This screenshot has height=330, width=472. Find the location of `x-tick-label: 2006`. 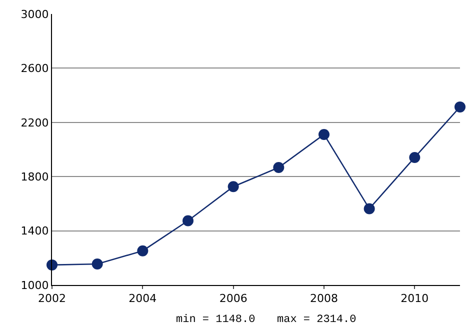

x-tick-label: 2006 is located at coordinates (233, 299).